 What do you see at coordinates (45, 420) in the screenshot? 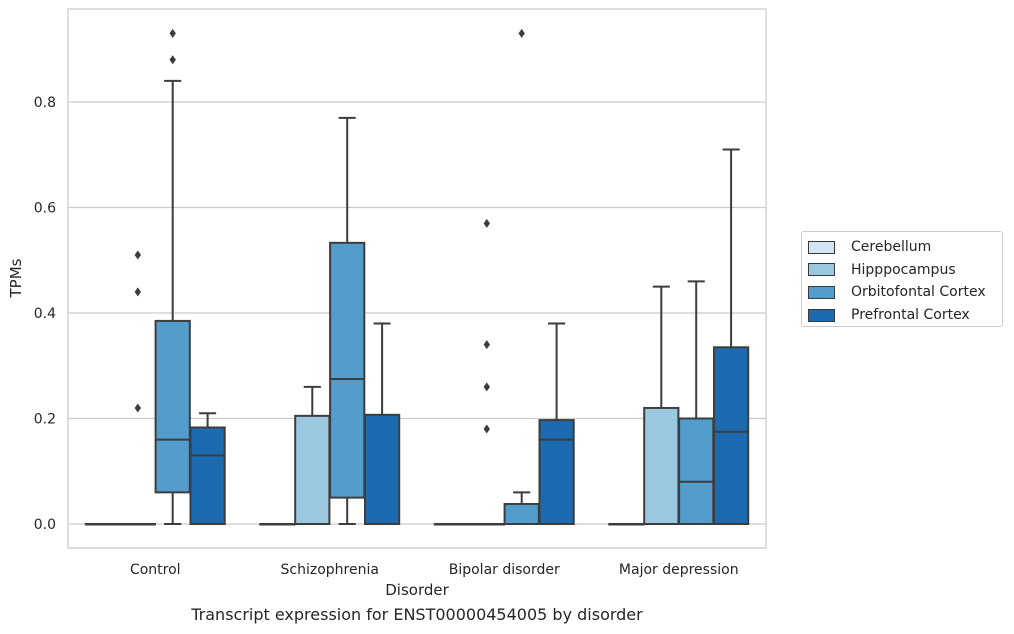
I see `y-tick-label: 0.2` at bounding box center [45, 420].